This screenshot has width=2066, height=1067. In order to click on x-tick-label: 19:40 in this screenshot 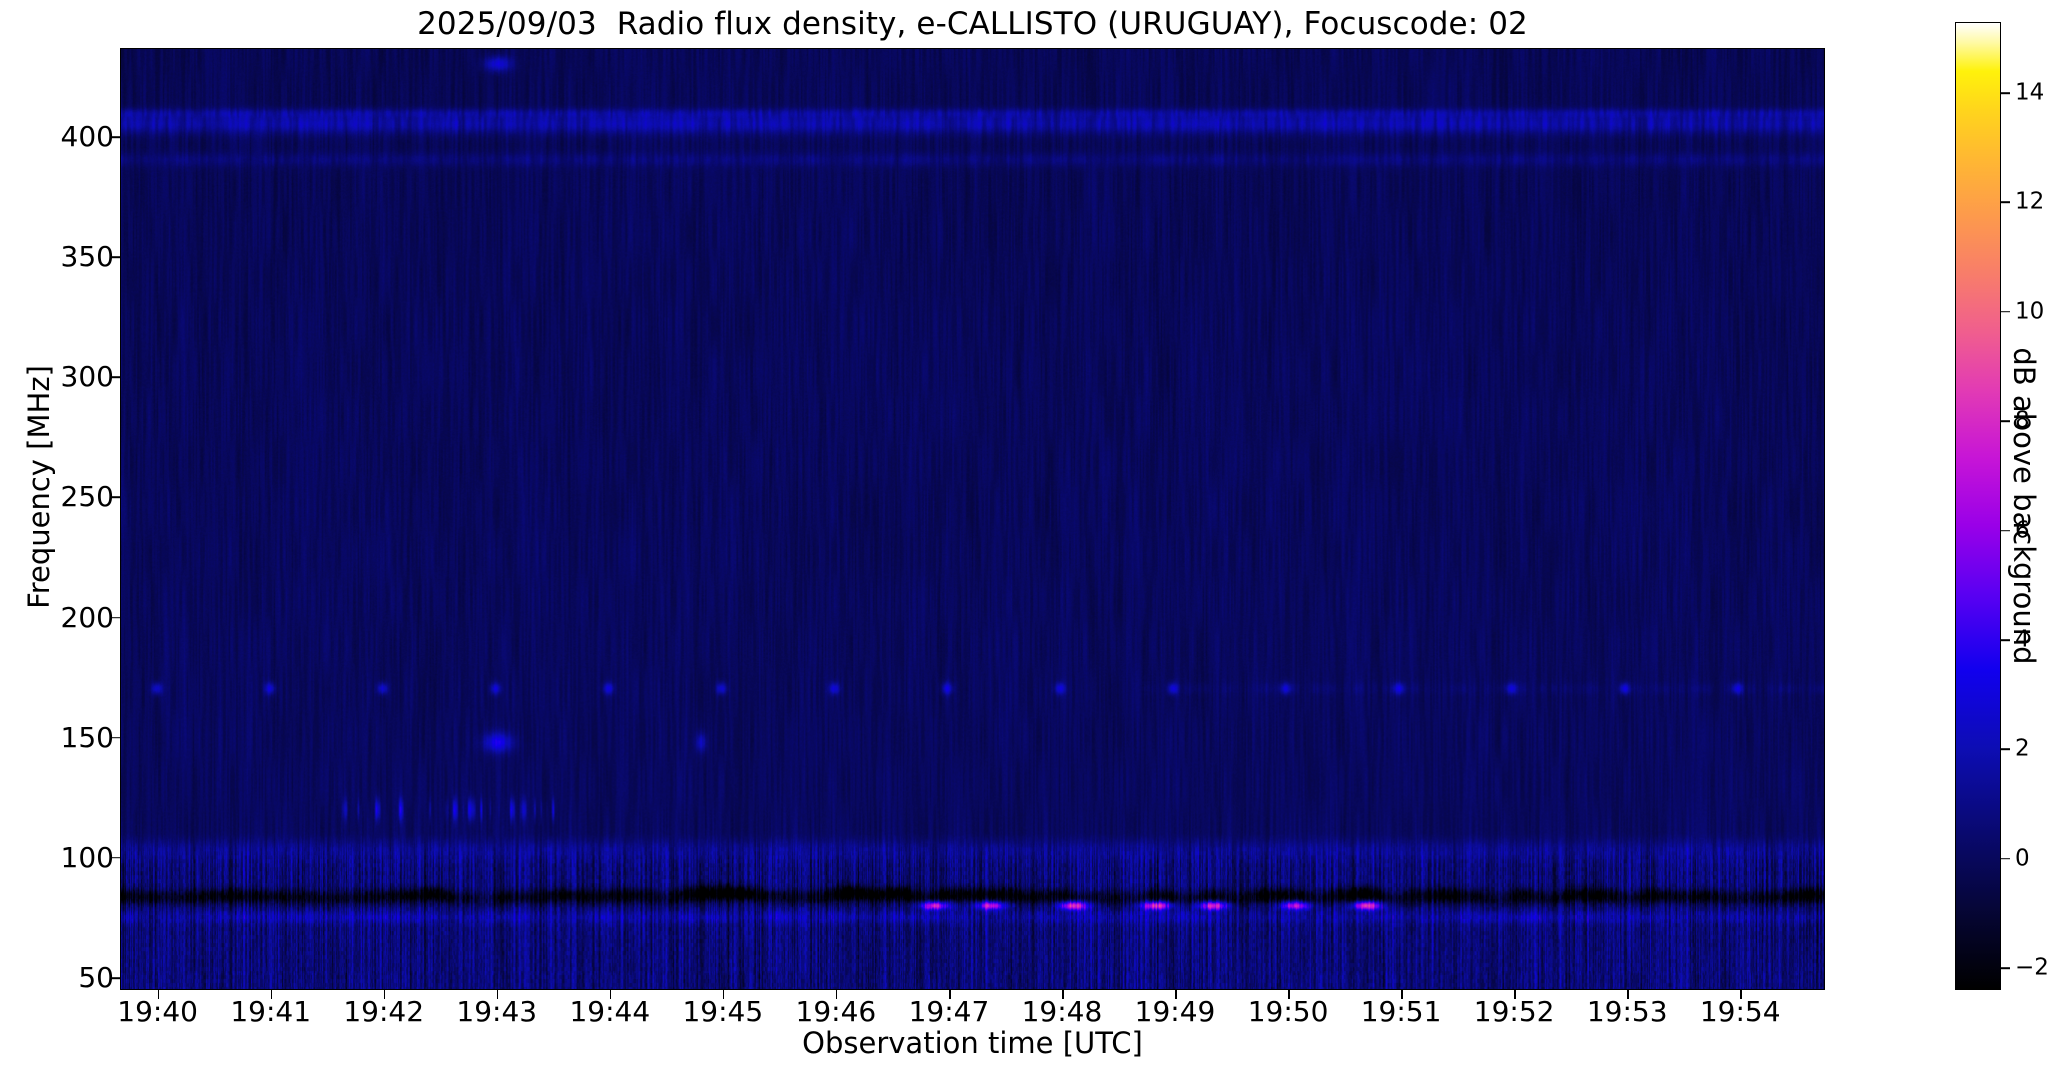, I will do `click(157, 1011)`.